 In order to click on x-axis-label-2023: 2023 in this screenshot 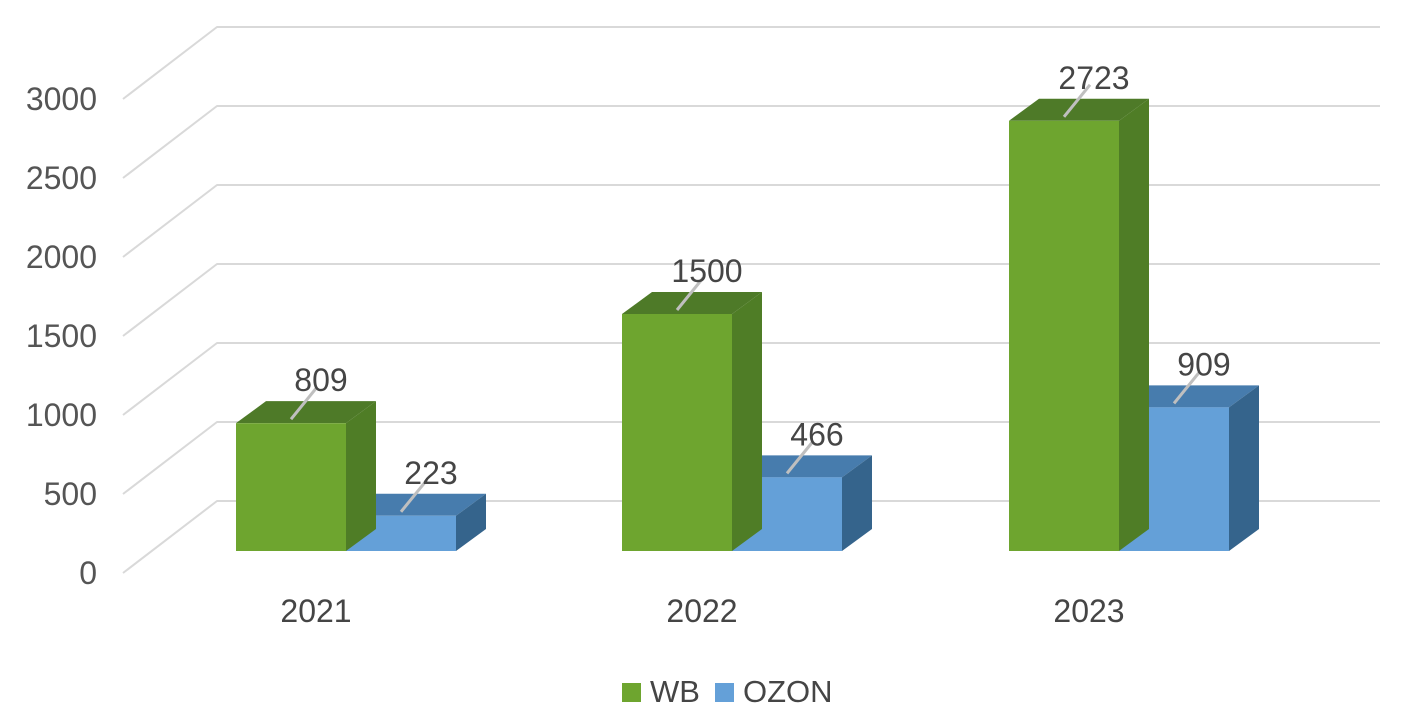, I will do `click(1088, 611)`.